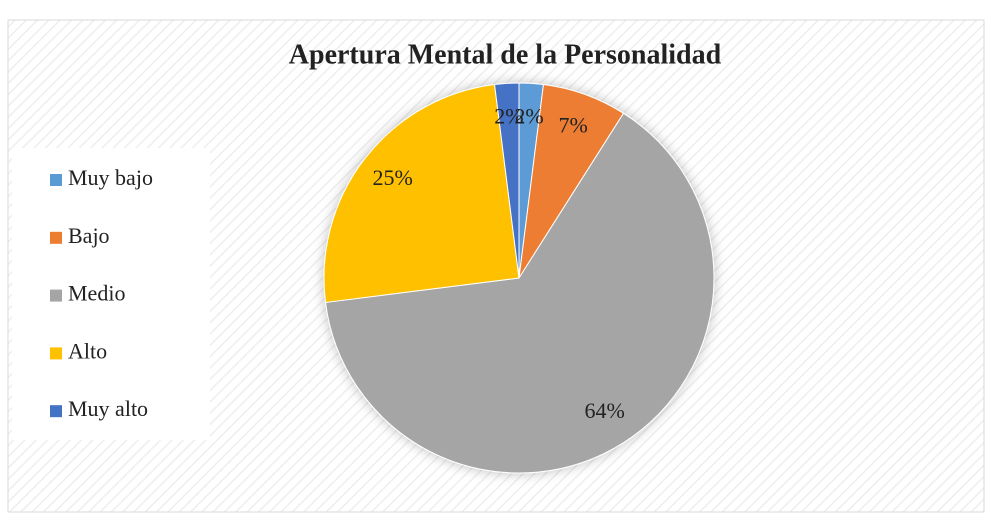  What do you see at coordinates (96, 293) in the screenshot?
I see `legend-label: Medio` at bounding box center [96, 293].